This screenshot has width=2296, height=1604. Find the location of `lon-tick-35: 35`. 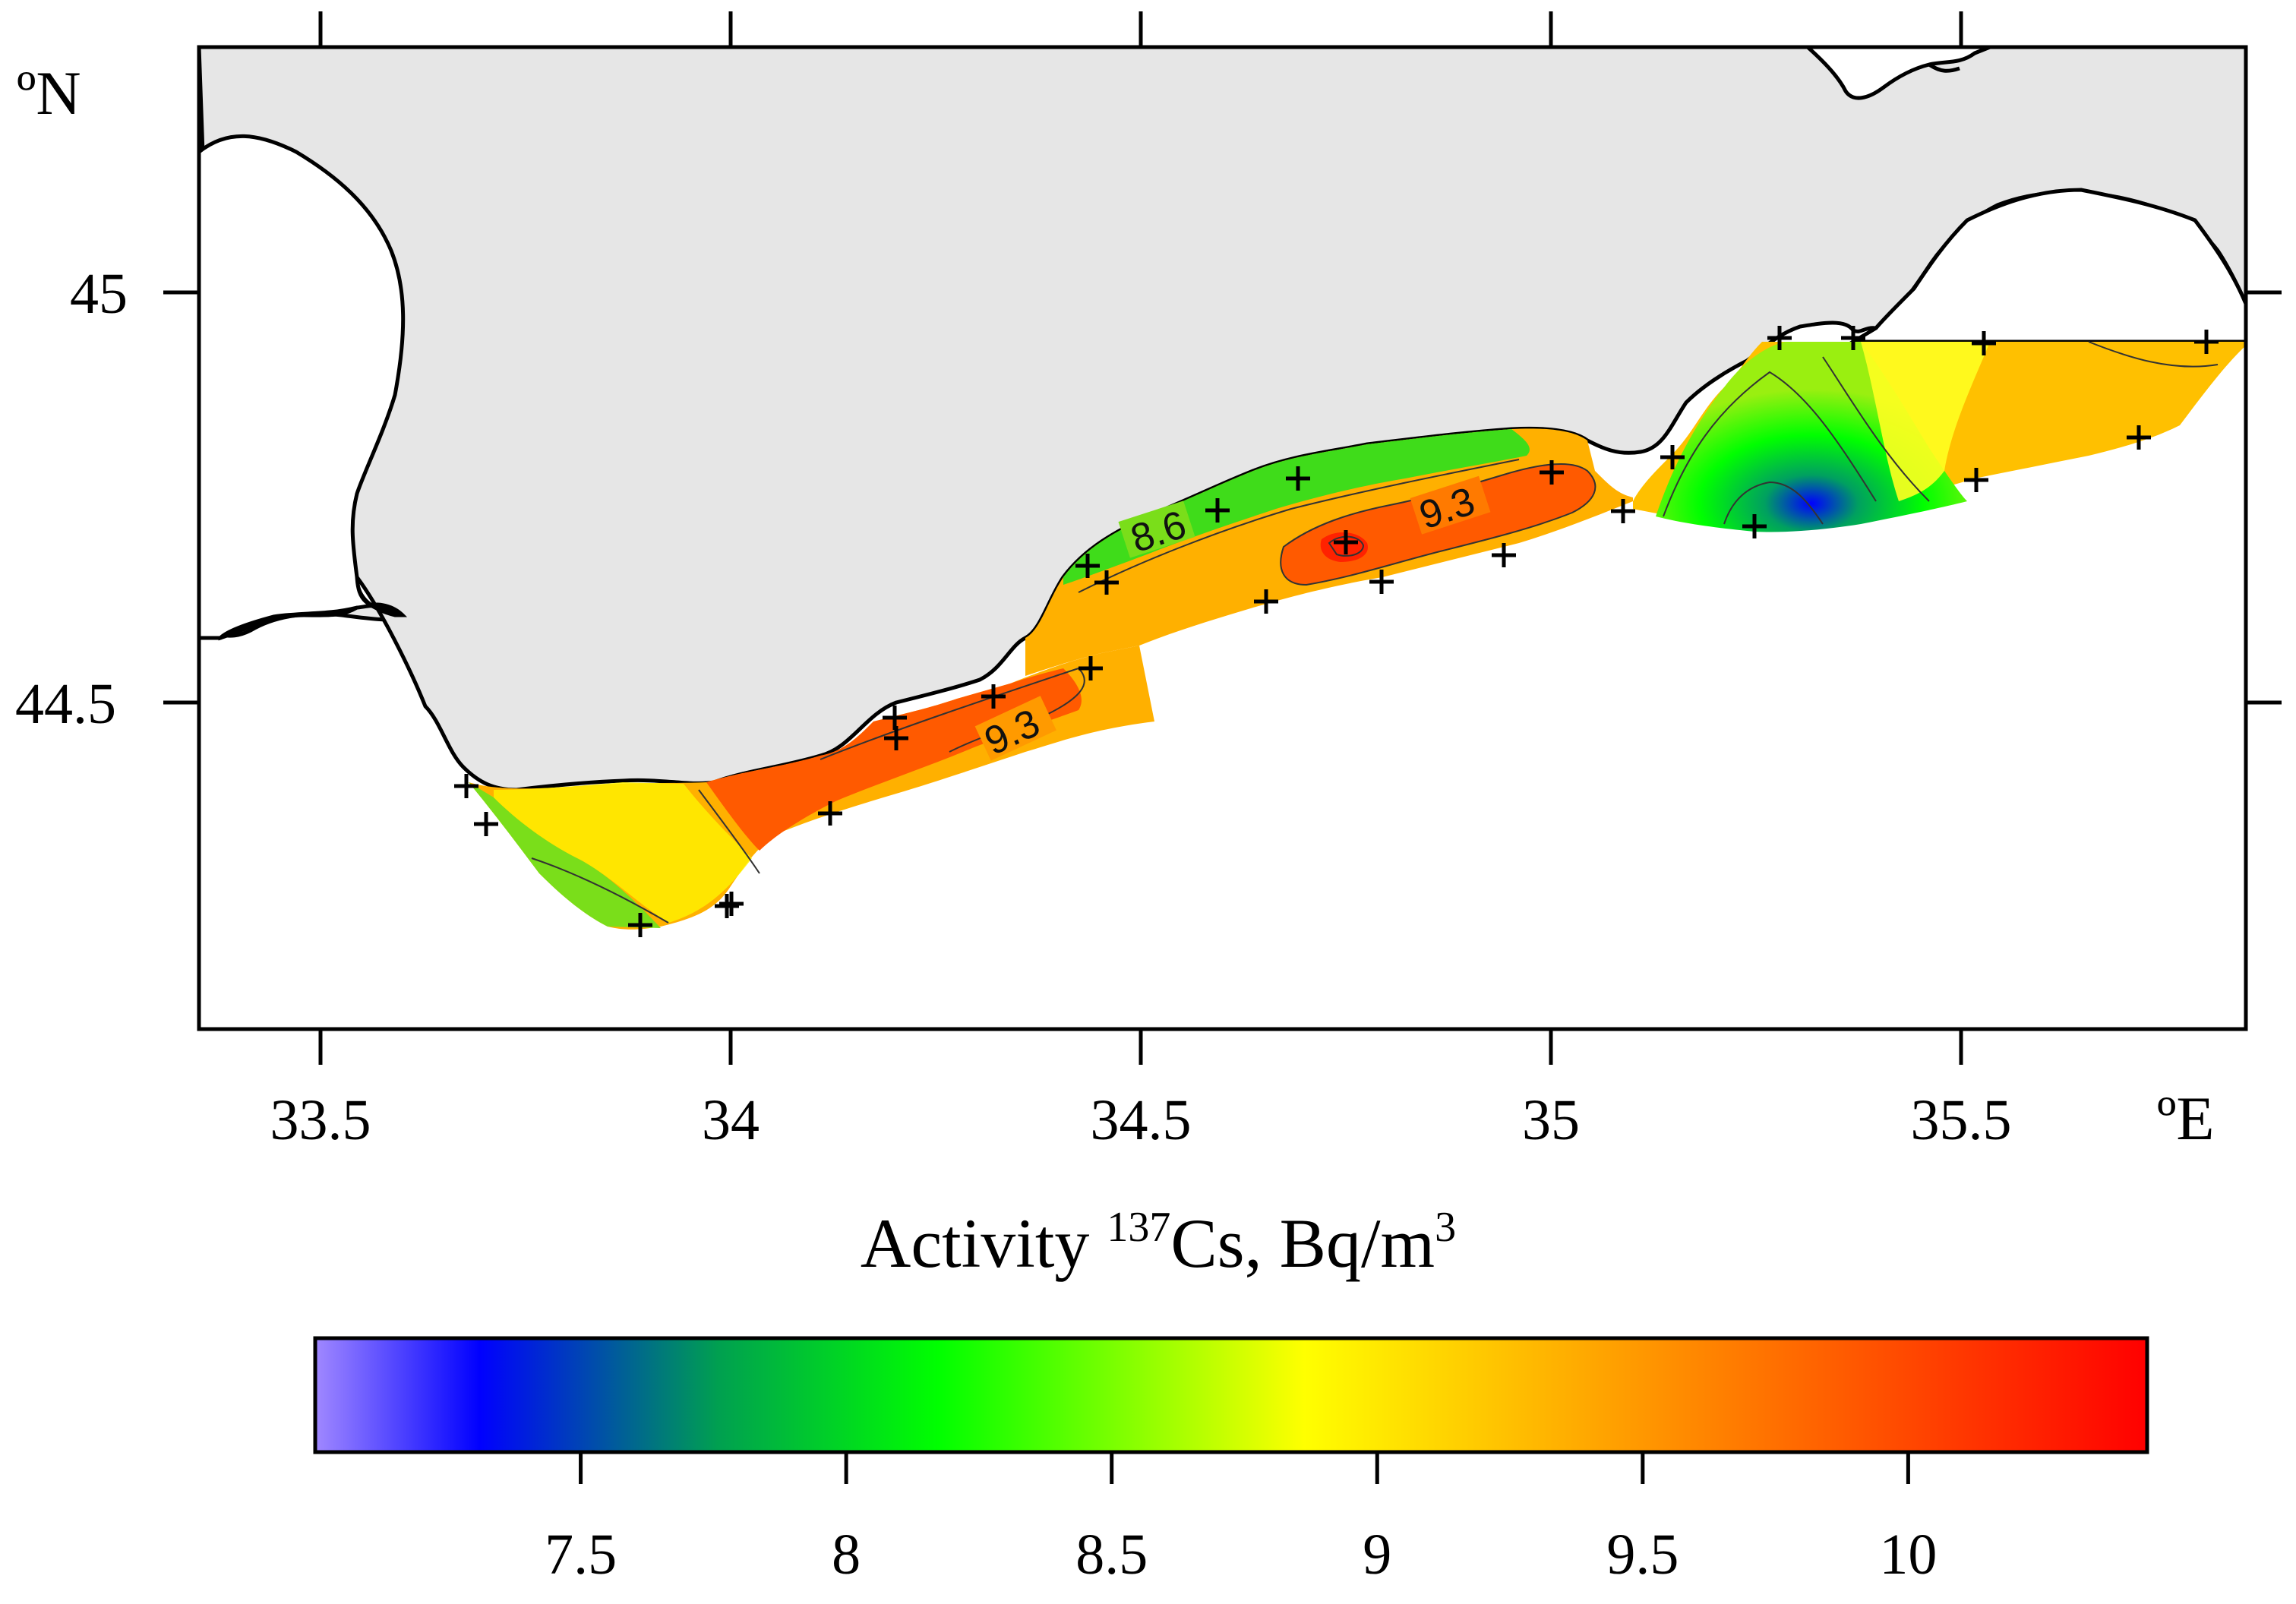

lon-tick-35: 35 is located at coordinates (1551, 1120).